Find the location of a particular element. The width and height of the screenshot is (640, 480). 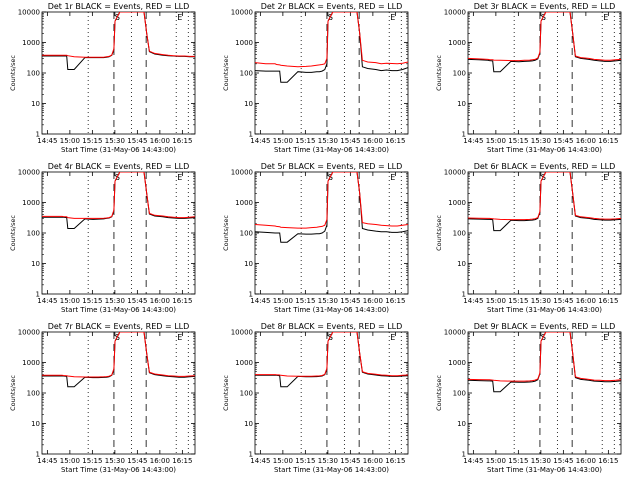

chart-title: Det 2r BLACK = Events, RED = LLD is located at coordinates (332, 6).